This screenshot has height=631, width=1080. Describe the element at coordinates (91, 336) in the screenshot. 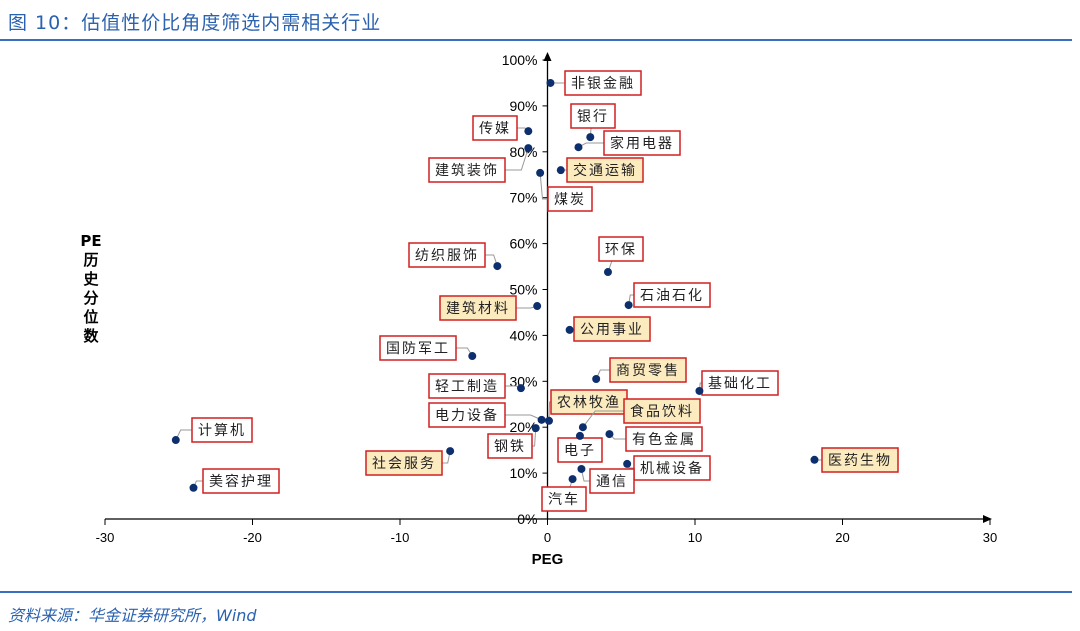

I see `y-axis-label-char: 数` at that location.